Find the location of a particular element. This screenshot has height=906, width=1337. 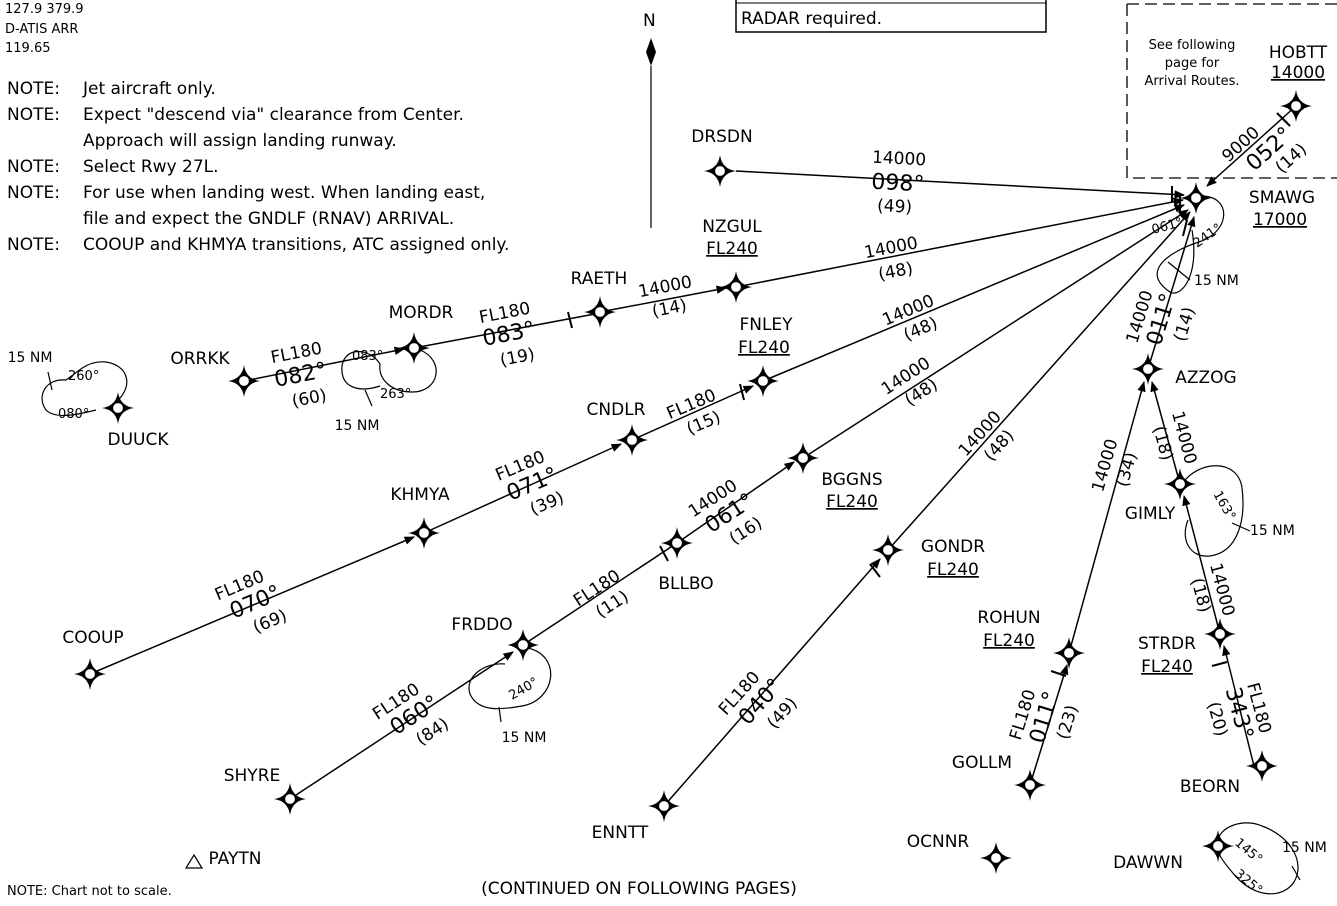

fix-fnley-name: FNLEY is located at coordinates (766, 325).